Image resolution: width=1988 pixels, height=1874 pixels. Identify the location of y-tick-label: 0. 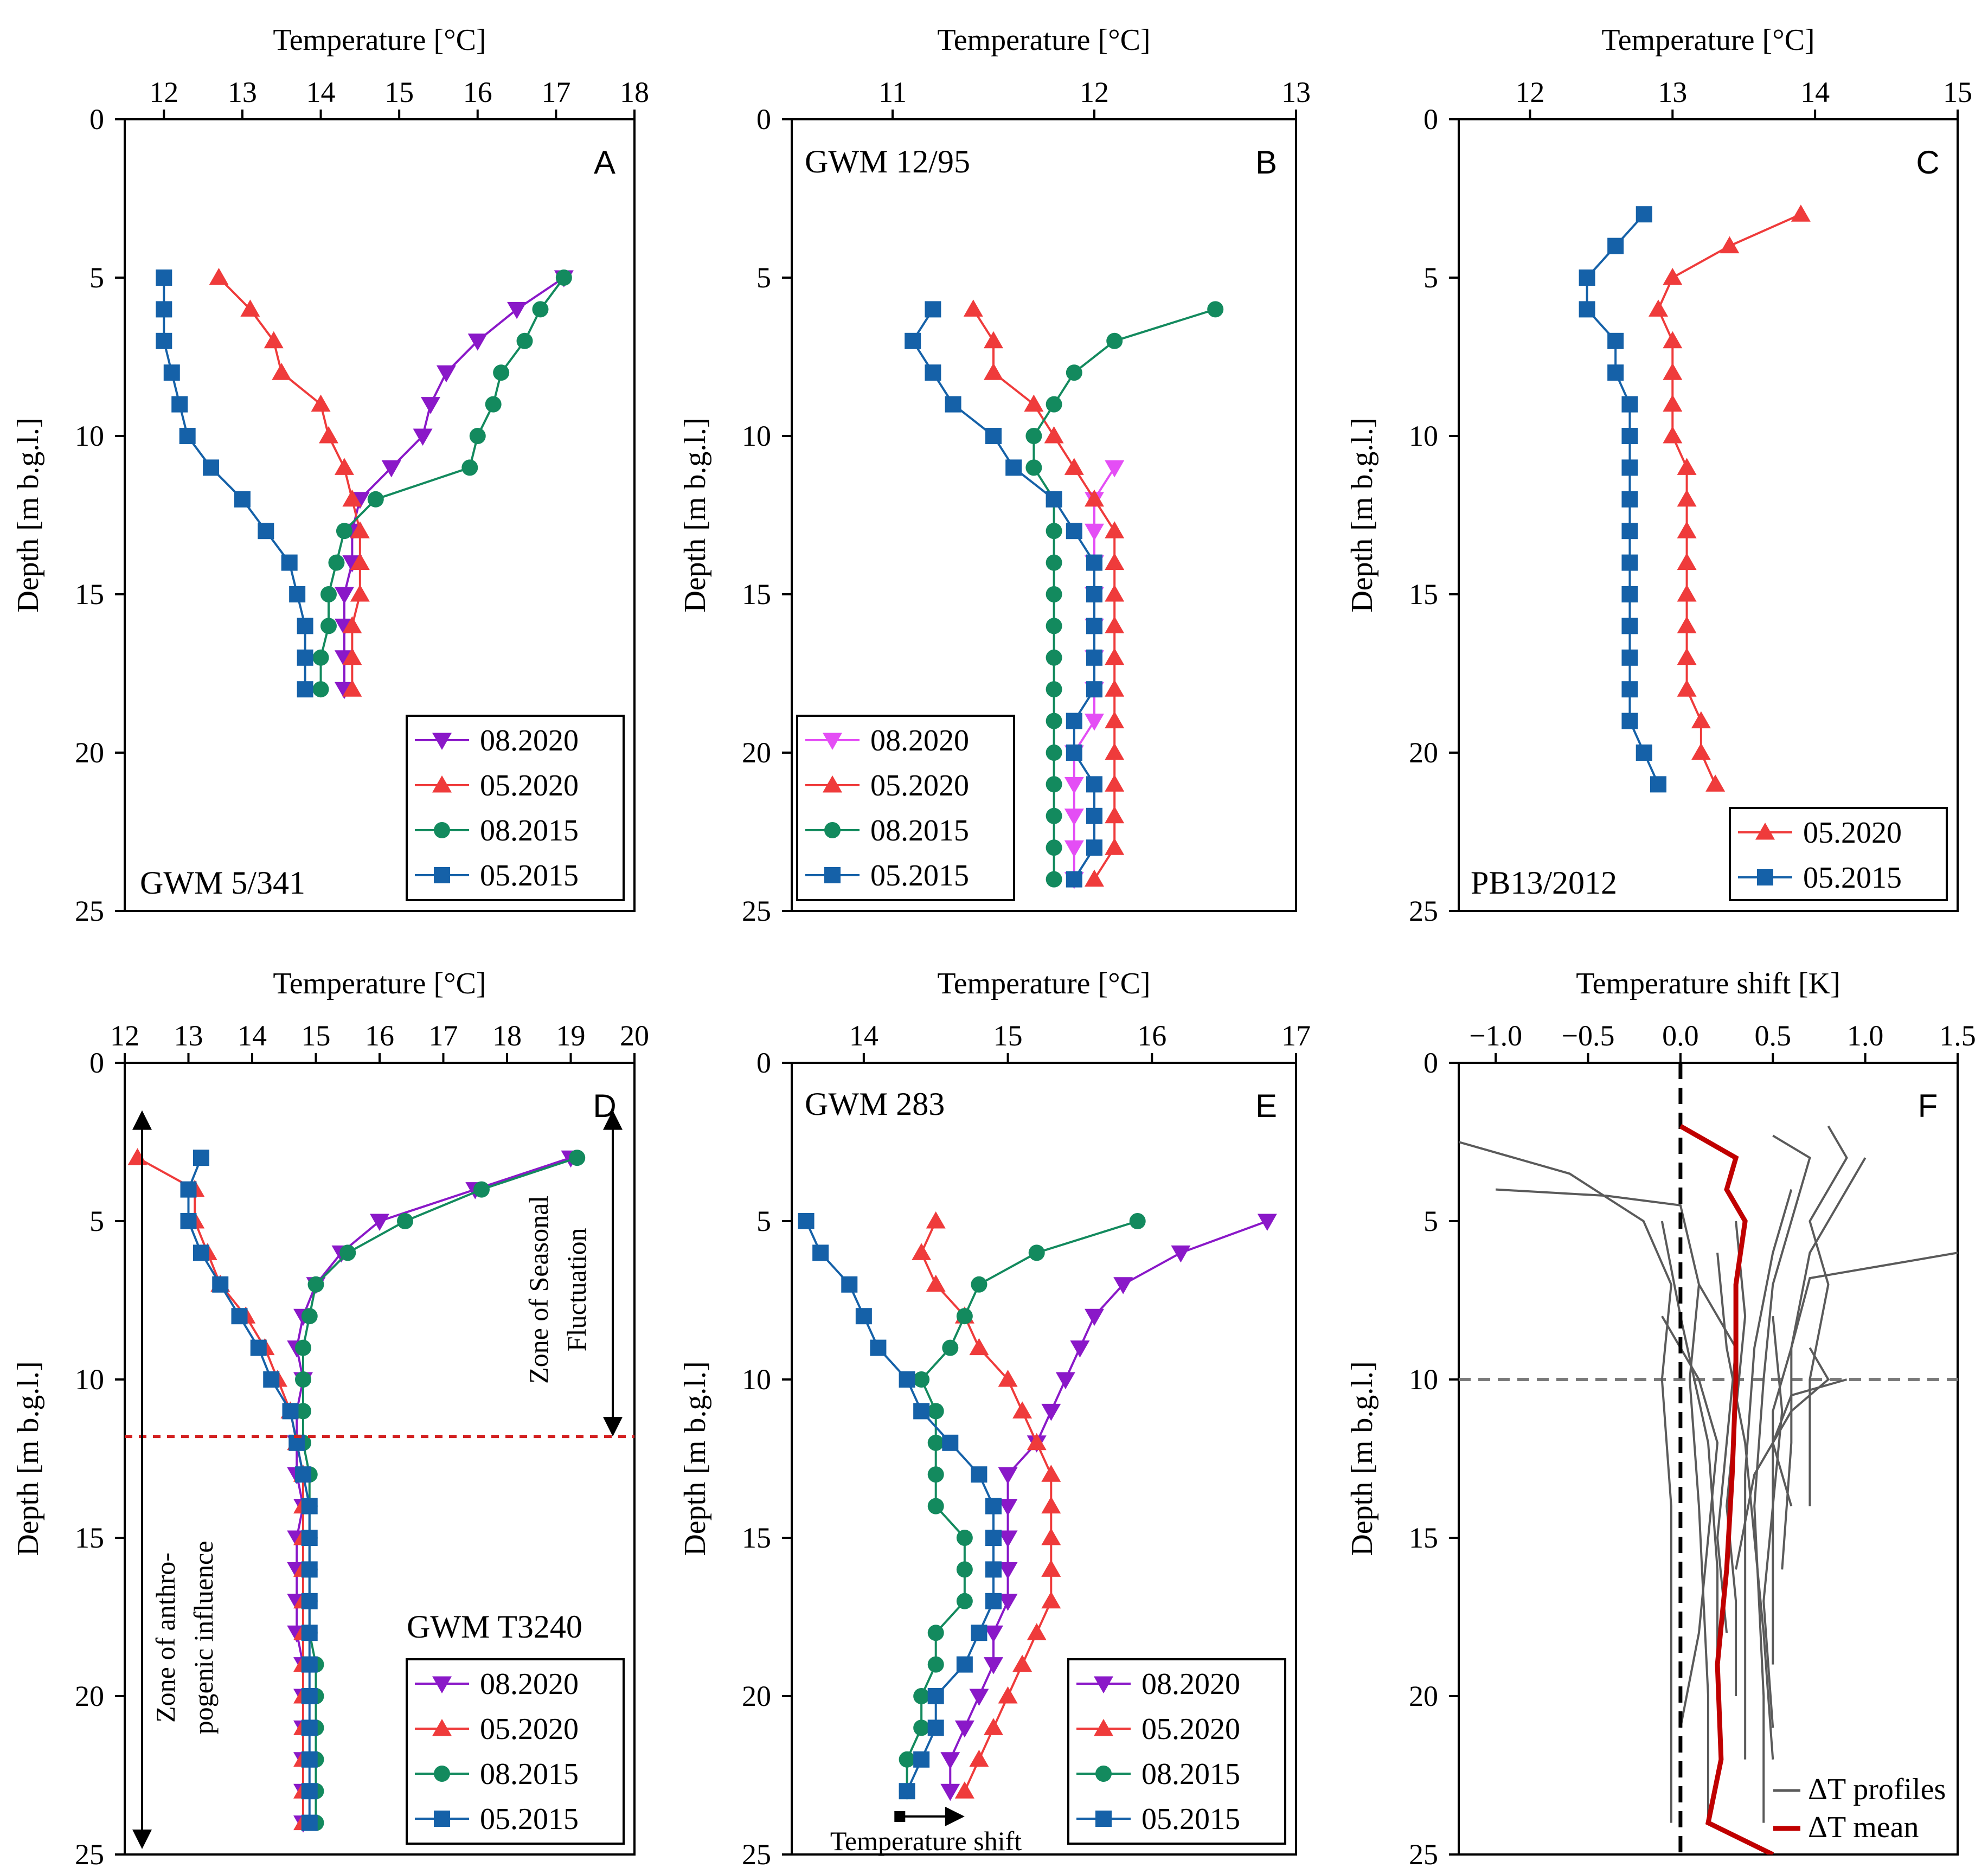
(764, 1063).